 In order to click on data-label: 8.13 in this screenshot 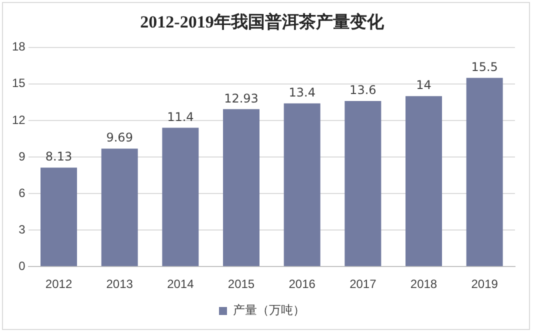, I will do `click(58, 157)`.